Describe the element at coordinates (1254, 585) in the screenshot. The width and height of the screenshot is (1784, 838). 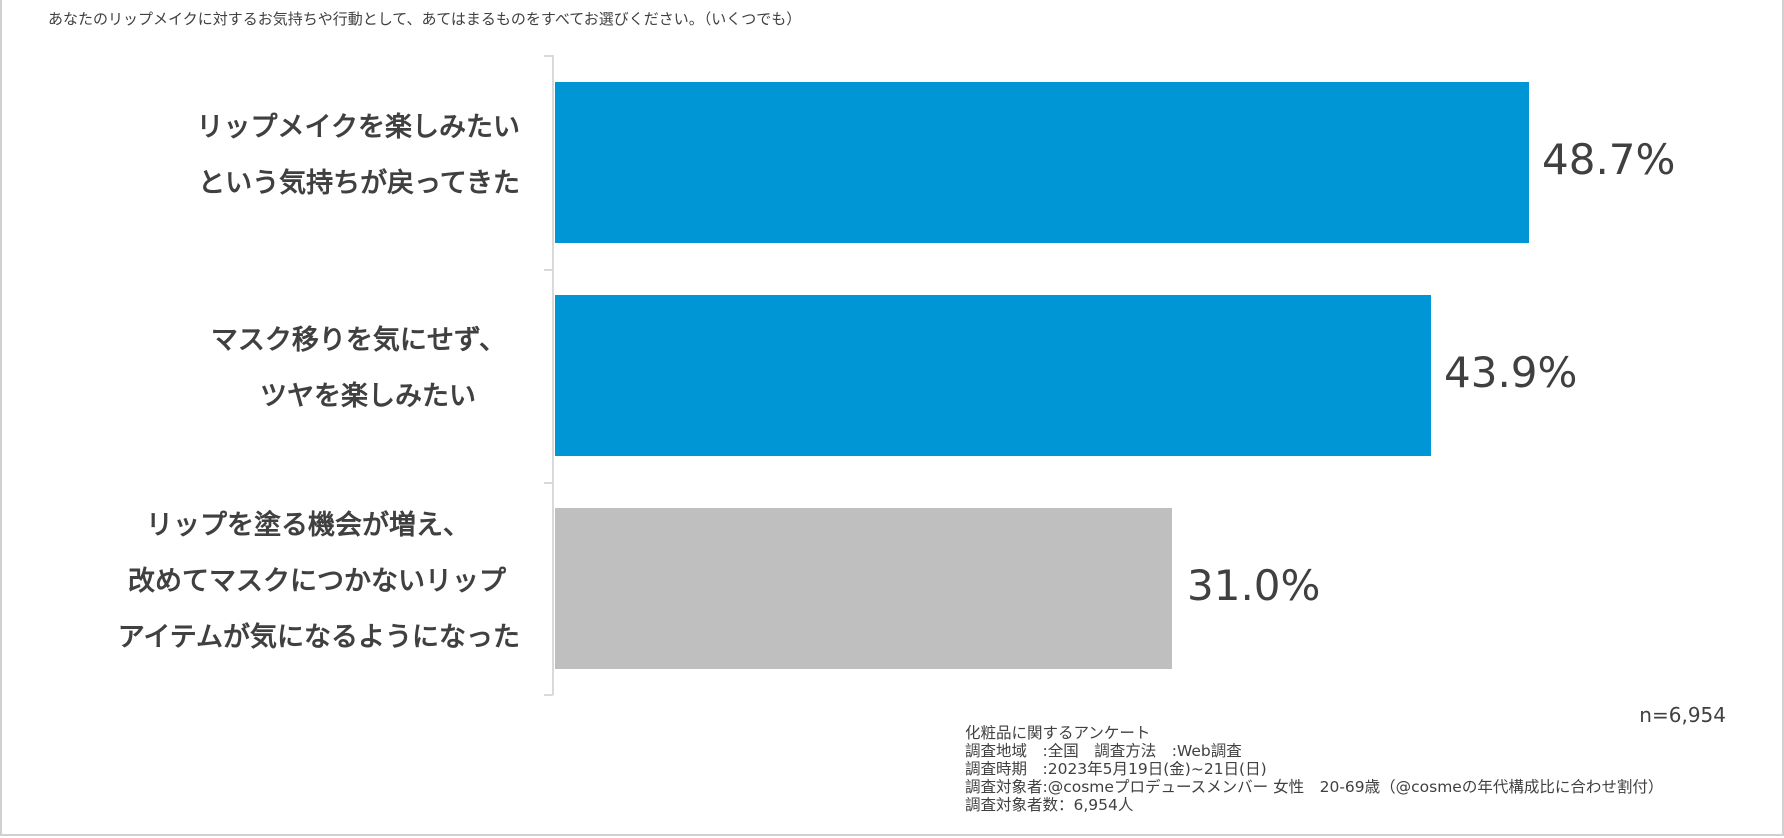
I see `value-label-3: 31.0%` at that location.